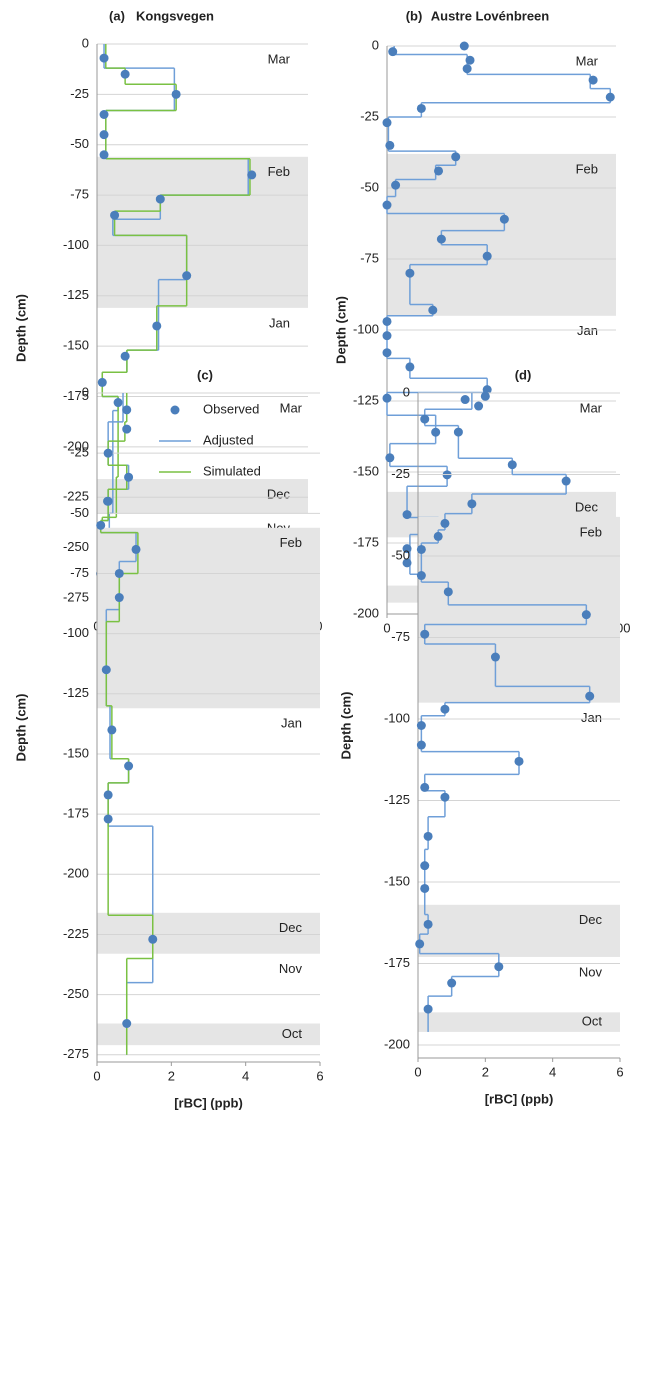 Image resolution: width=654 pixels, height=1396 pixels. Describe the element at coordinates (76, 1053) in the screenshot. I see `y-tick-label: -275` at that location.